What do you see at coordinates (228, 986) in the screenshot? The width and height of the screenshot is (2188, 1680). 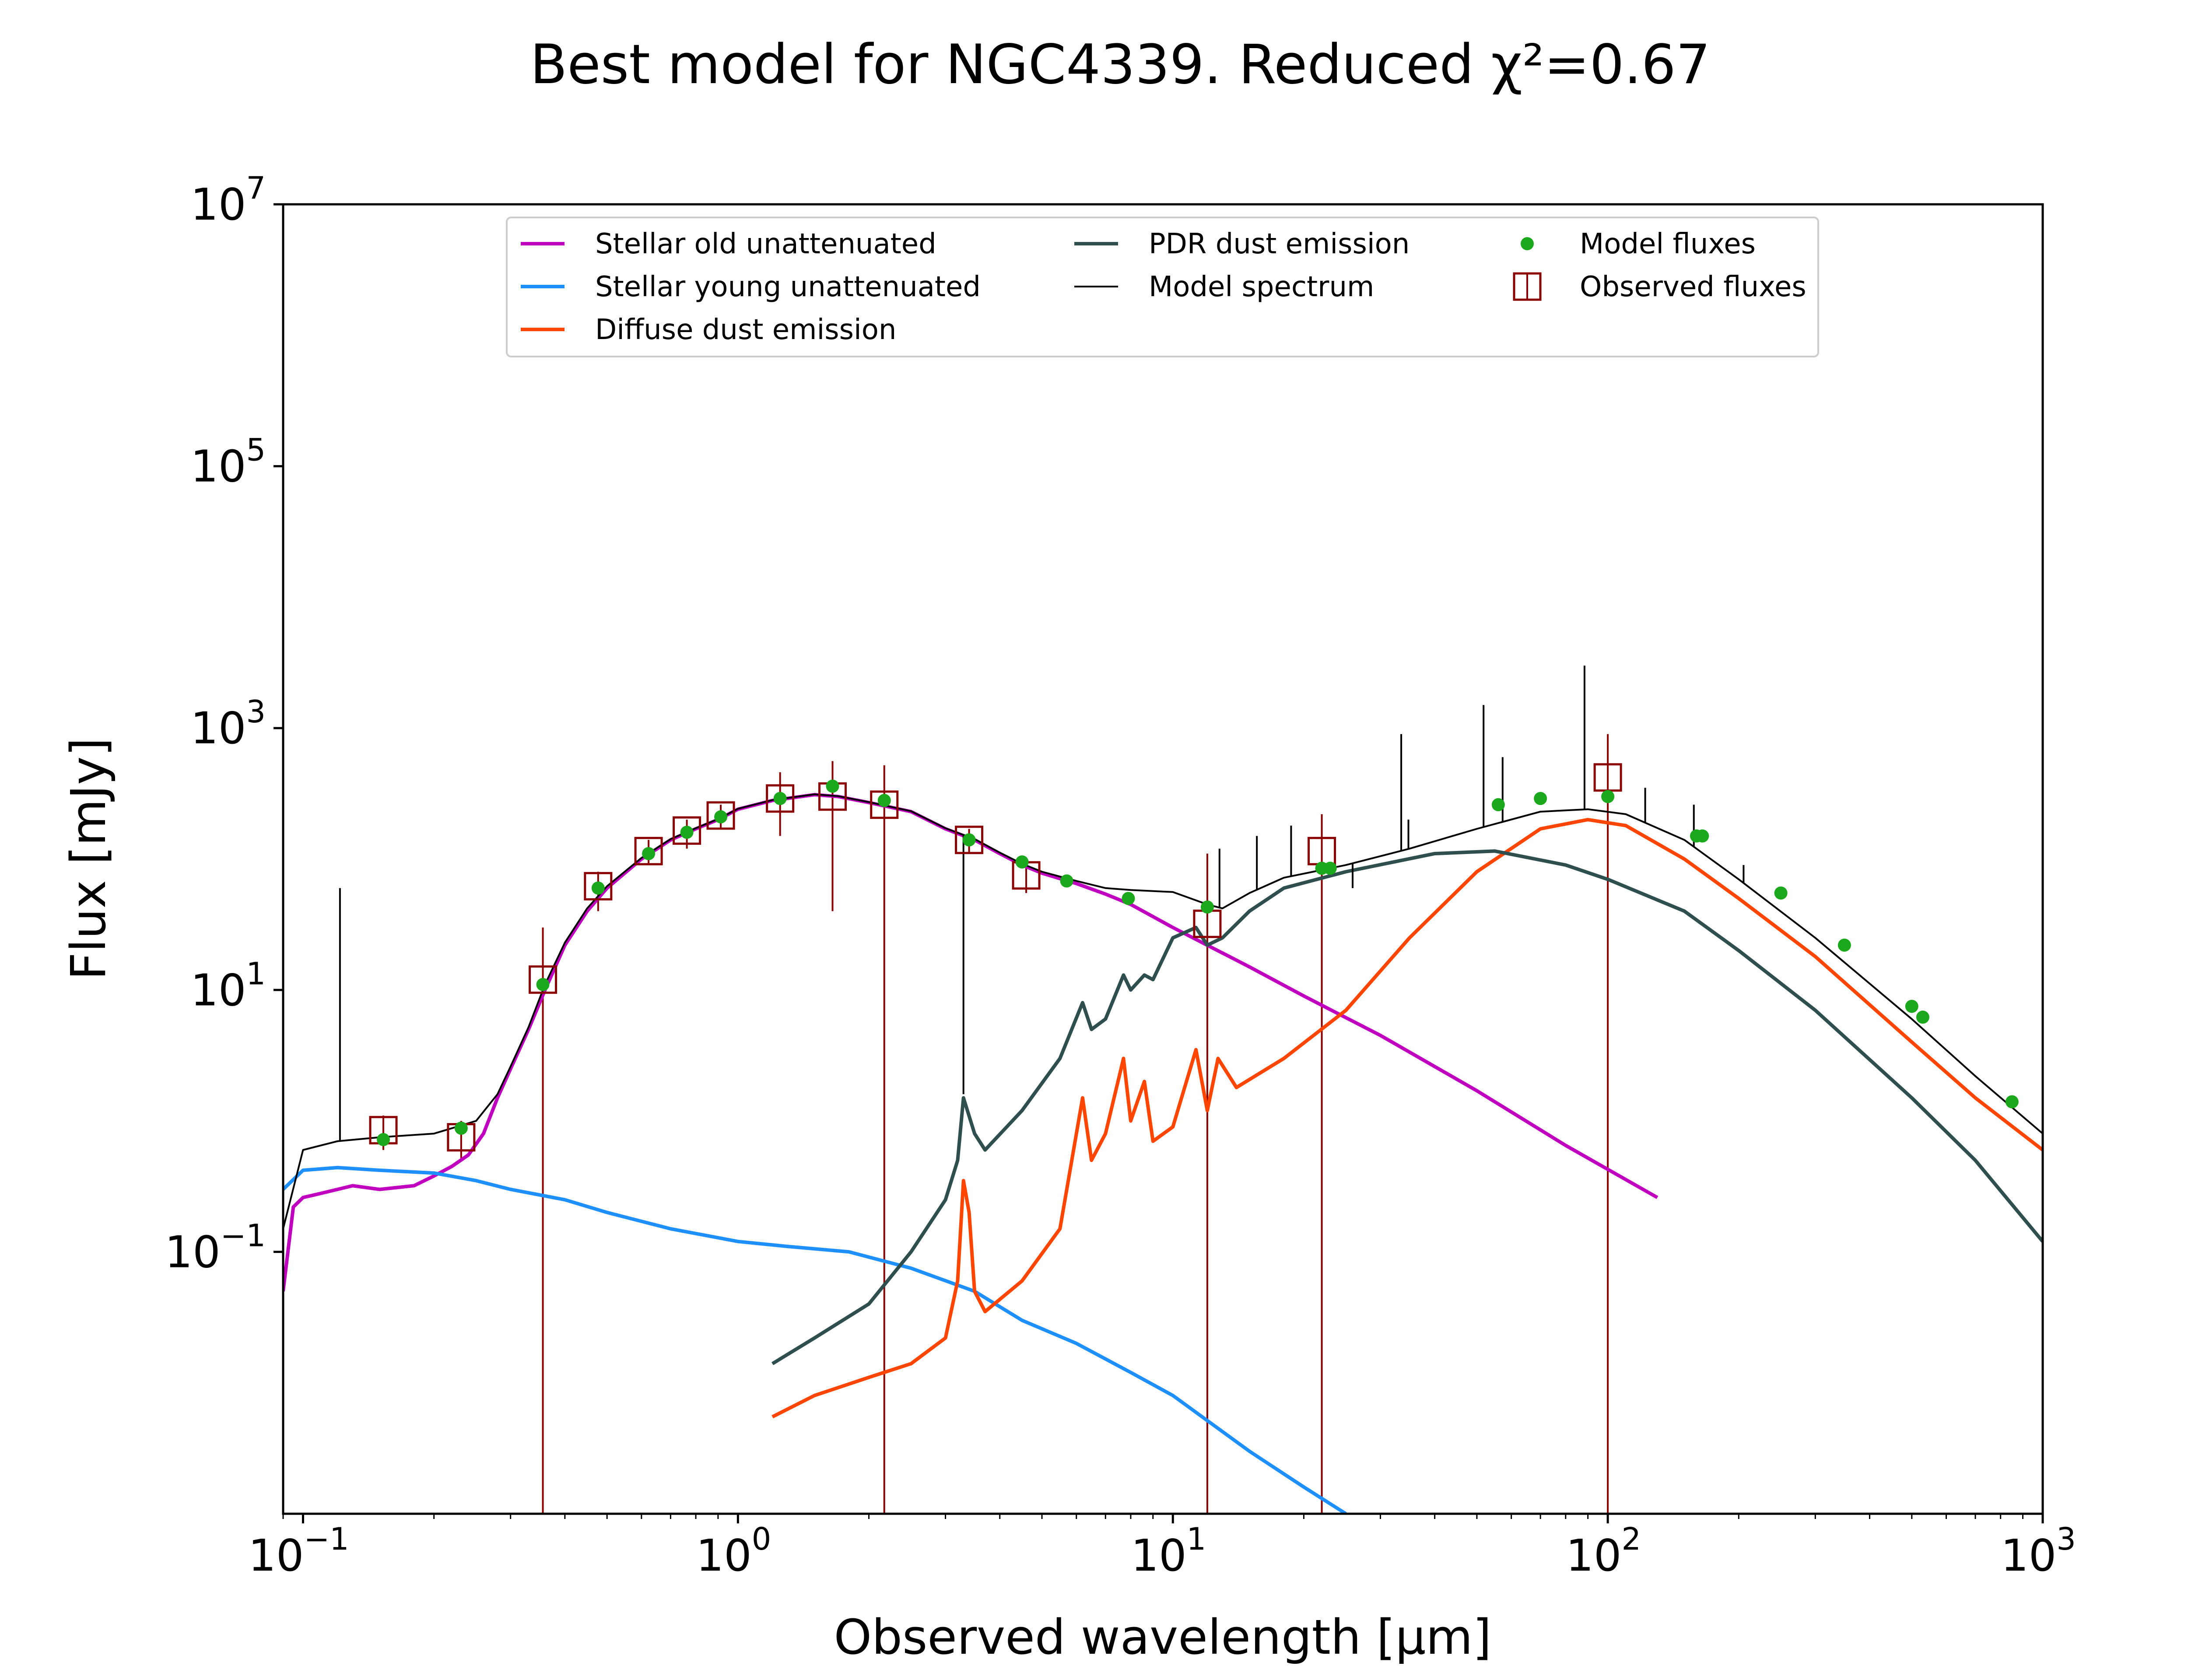 I see `y-tick-label: 10¹` at bounding box center [228, 986].